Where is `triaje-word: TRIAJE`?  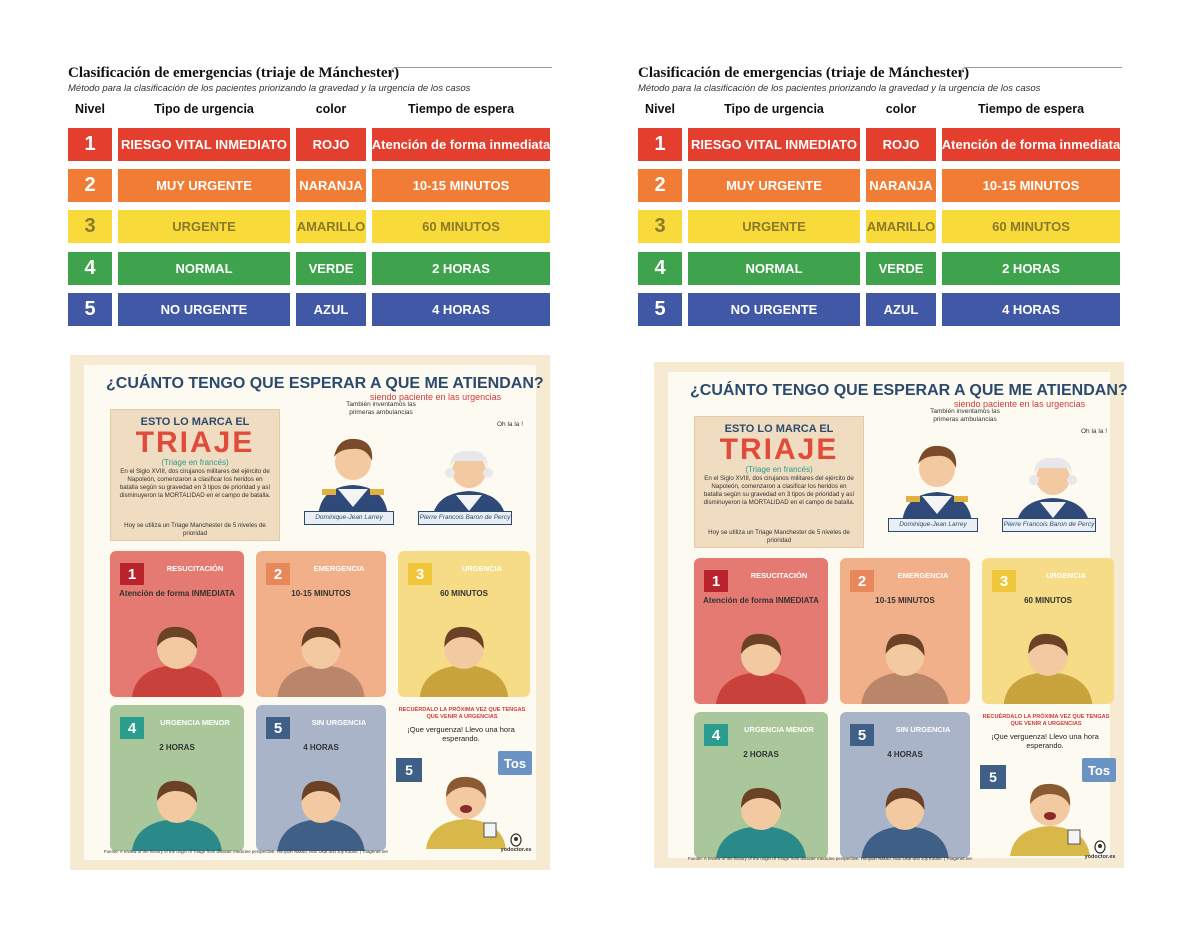
triaje-word: TRIAJE is located at coordinates (195, 442).